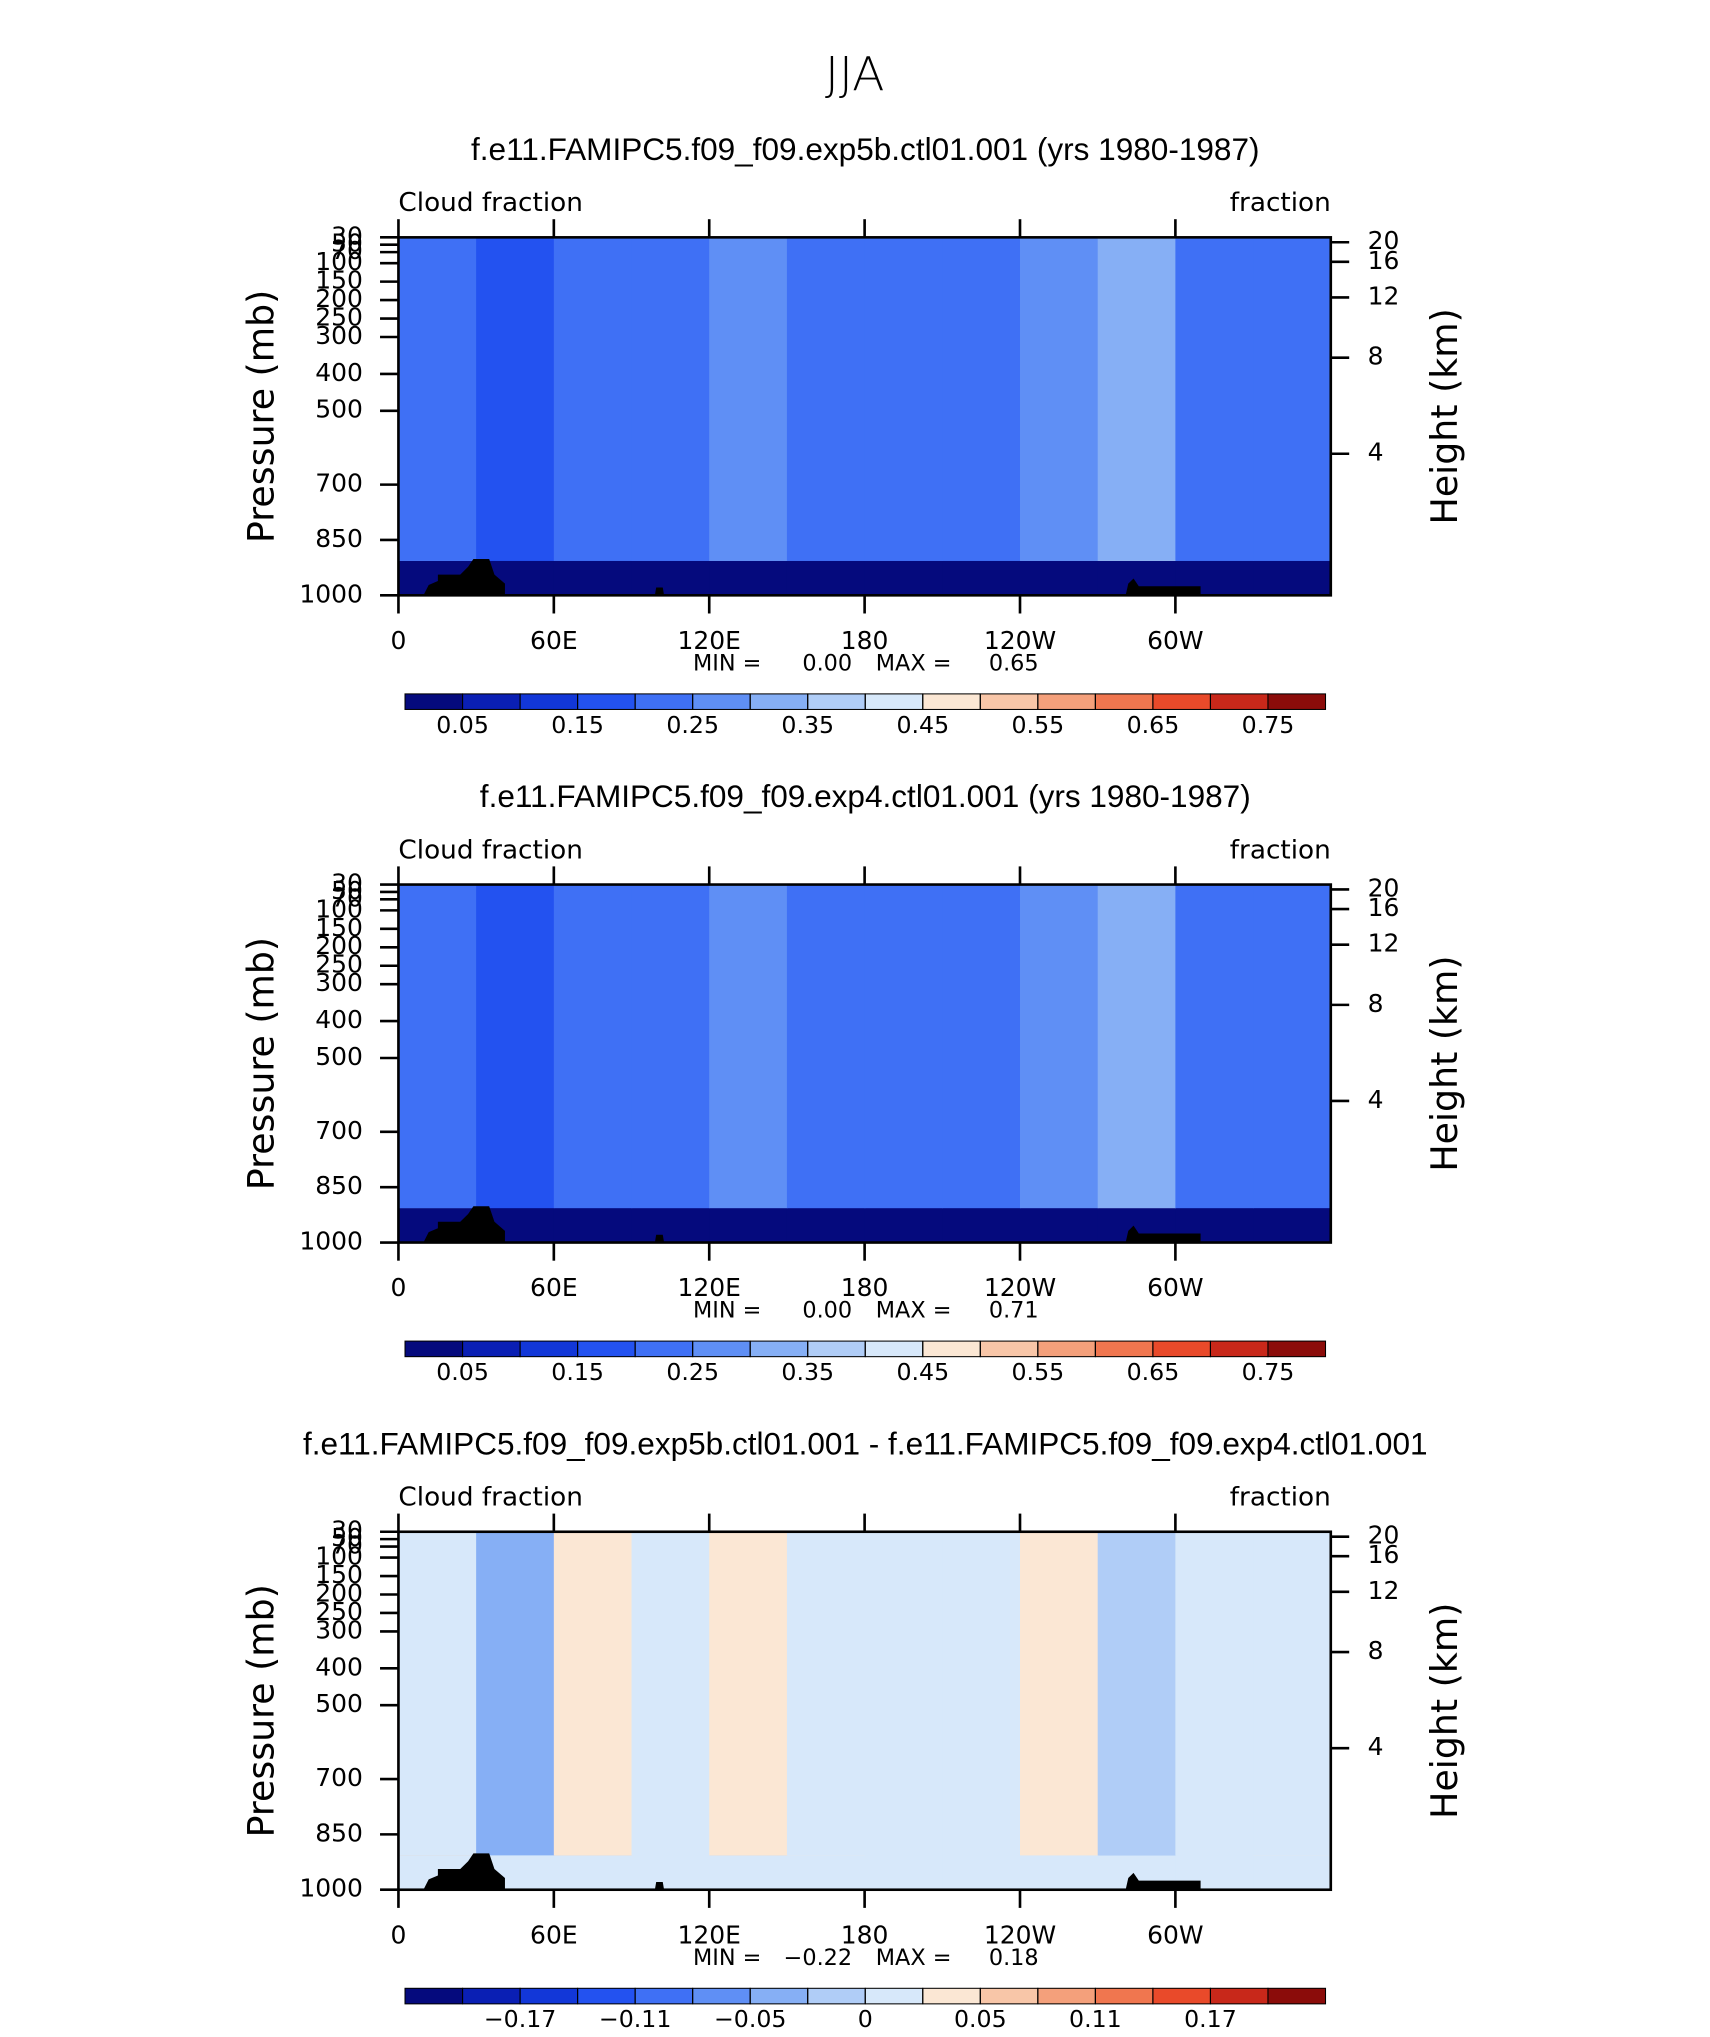 The height and width of the screenshot is (2037, 1710). Describe the element at coordinates (462, 1372) in the screenshot. I see `colorbar-tick-label: 0.05` at that location.